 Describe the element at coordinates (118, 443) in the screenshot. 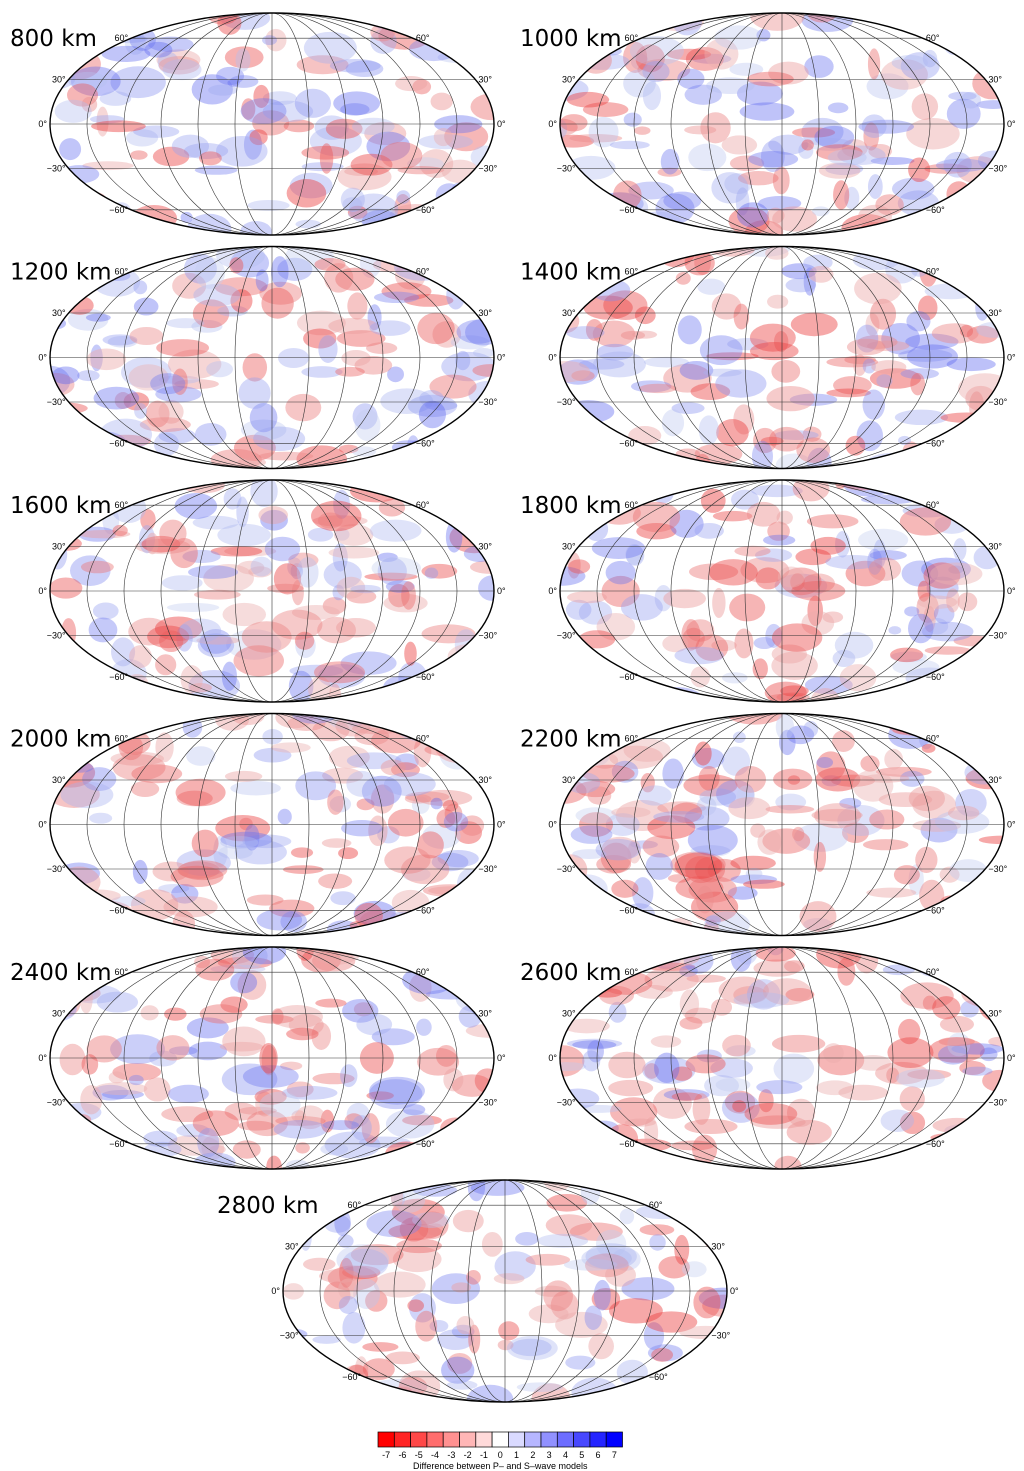

I see `lat-label: −60°` at that location.